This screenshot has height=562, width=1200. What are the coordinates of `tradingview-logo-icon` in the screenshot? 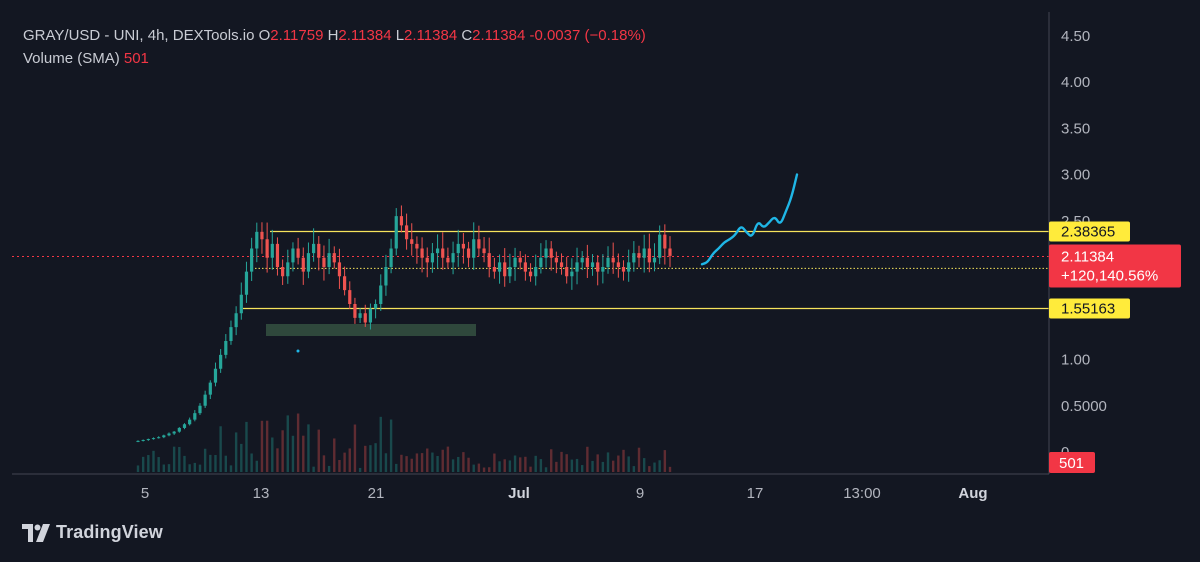 It's located at (36, 532).